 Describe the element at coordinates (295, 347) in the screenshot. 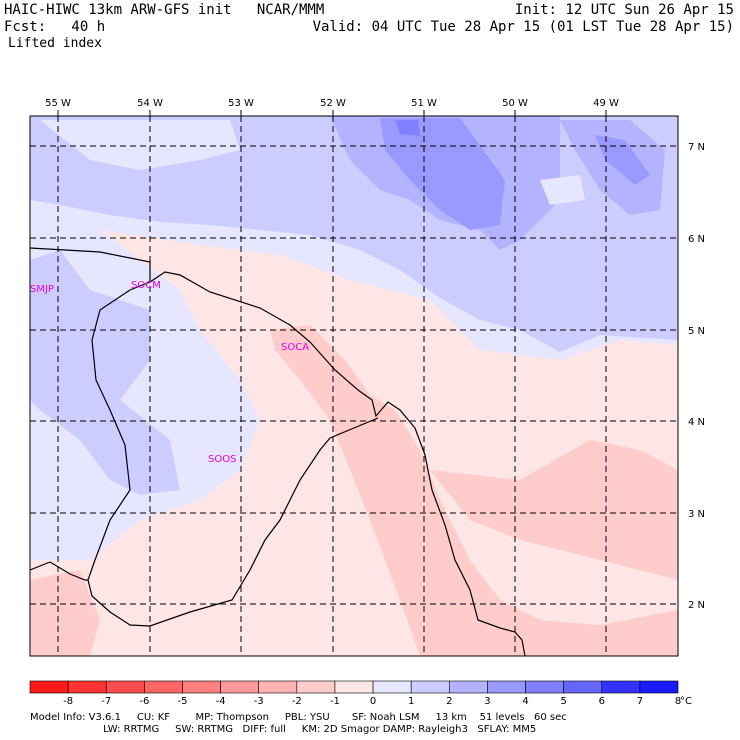

I see `station-label-soca: SOCA` at that location.